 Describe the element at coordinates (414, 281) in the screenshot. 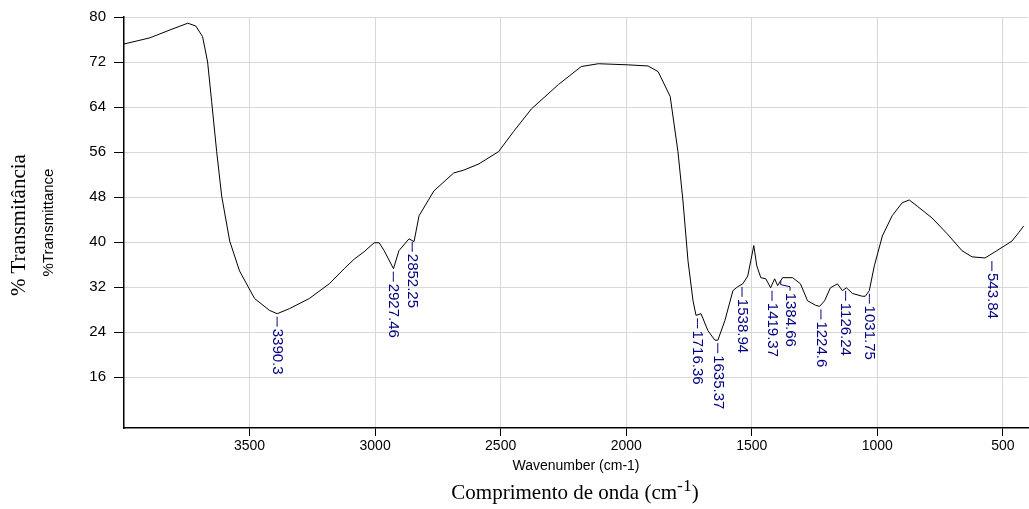

I see `annotation: 2852.25` at that location.